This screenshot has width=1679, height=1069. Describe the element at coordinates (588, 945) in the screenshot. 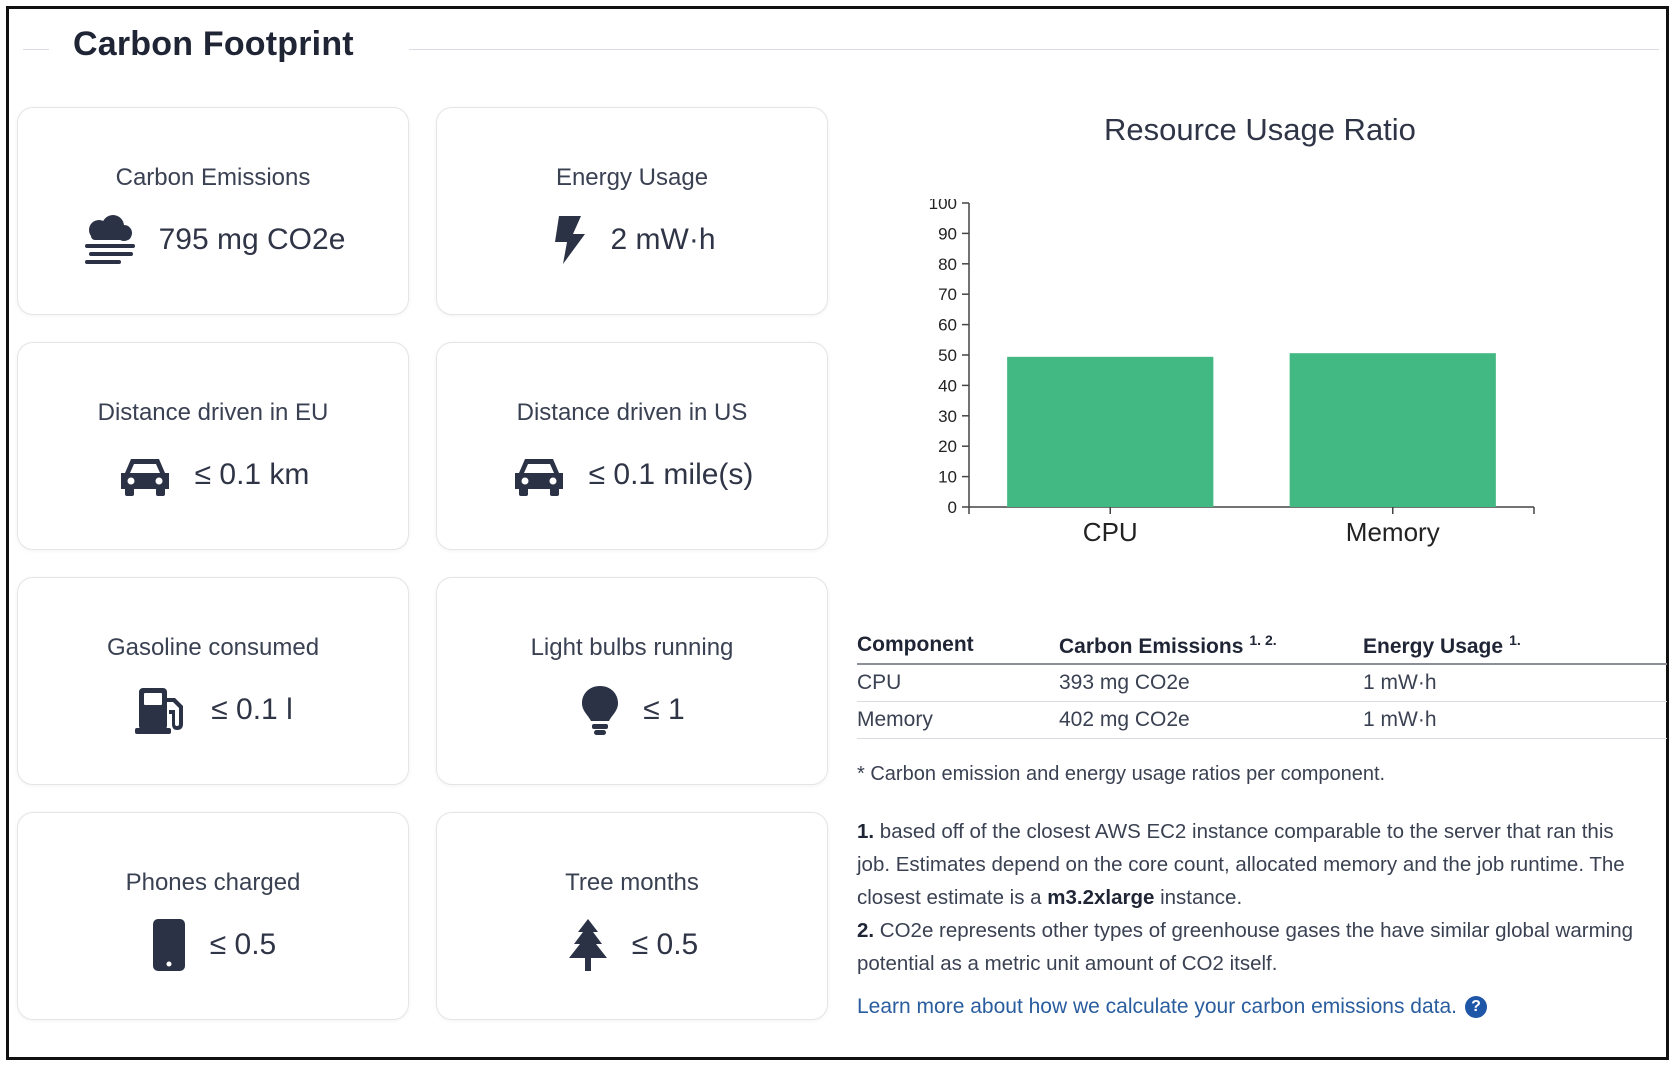

I see `tree-icon` at that location.